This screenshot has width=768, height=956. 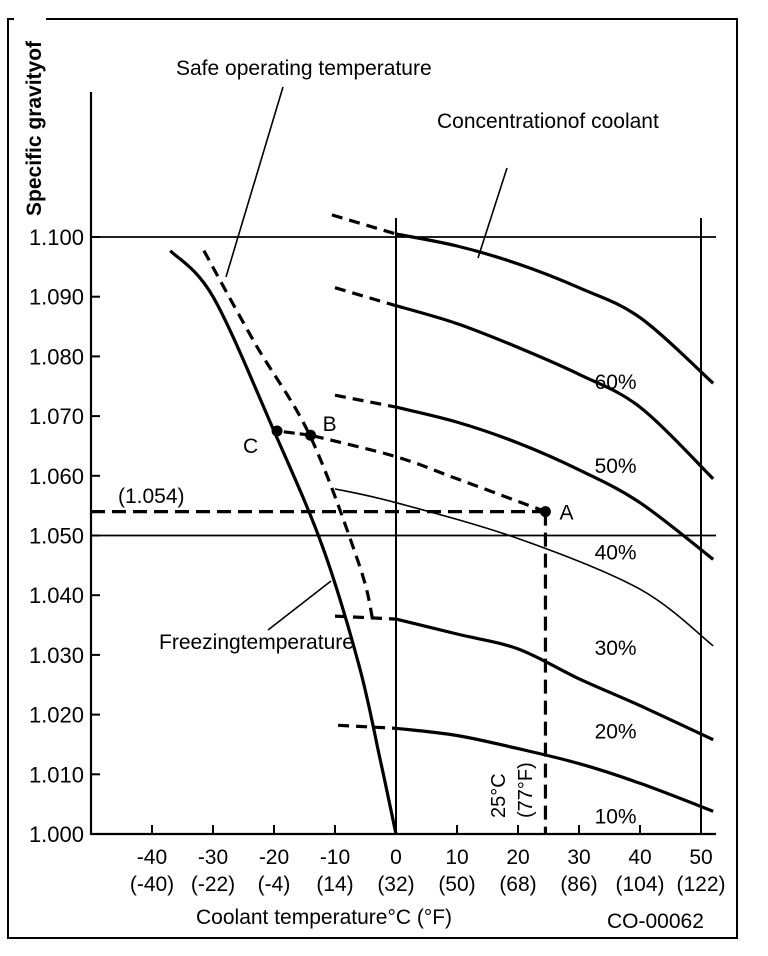 What do you see at coordinates (56, 595) in the screenshot?
I see `y-tick-label: 1.040` at bounding box center [56, 595].